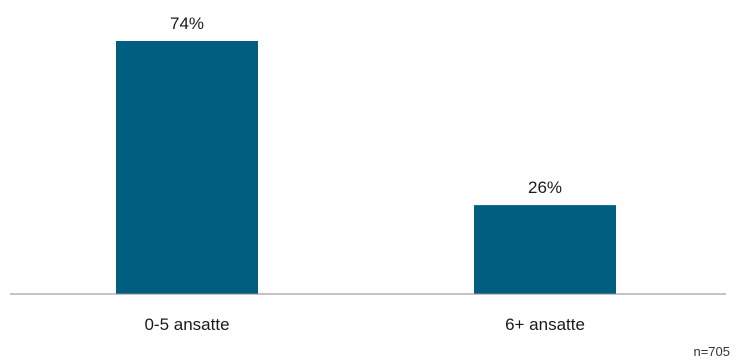  What do you see at coordinates (186, 324) in the screenshot?
I see `x-tick-label-1: 0-5 ansatte` at bounding box center [186, 324].